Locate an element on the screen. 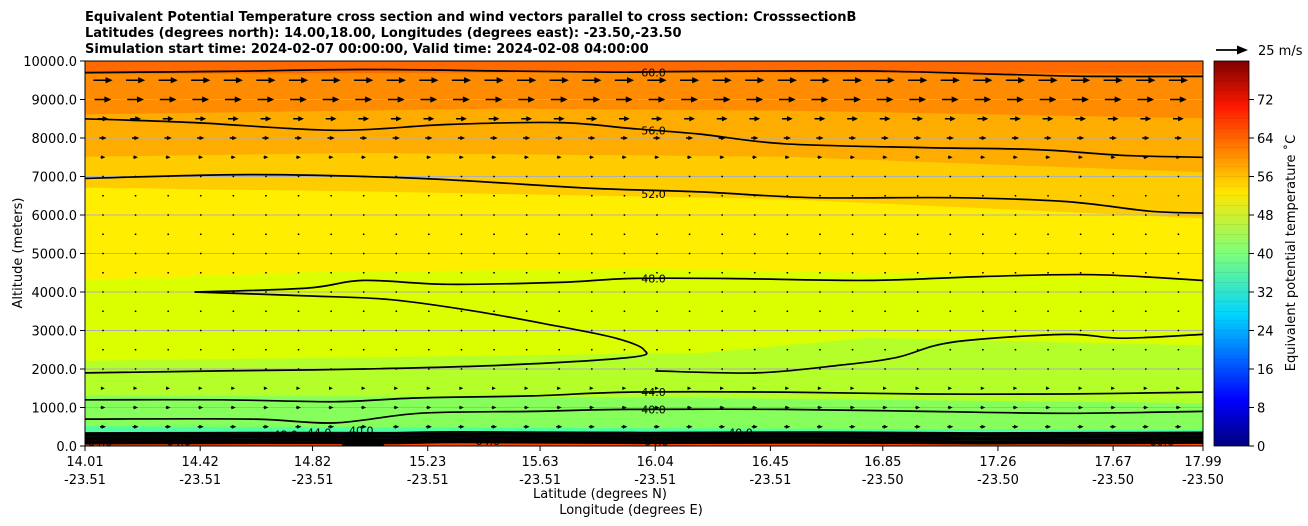 Image resolution: width=1308 pixels, height=526 pixels. quiver-key: 25 m/s is located at coordinates (1259, 51).